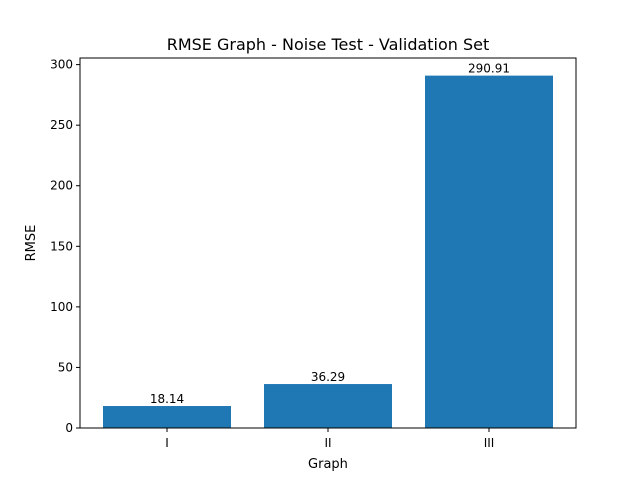 The height and width of the screenshot is (480, 640). I want to click on y-tick-label-250: 250, so click(61, 125).